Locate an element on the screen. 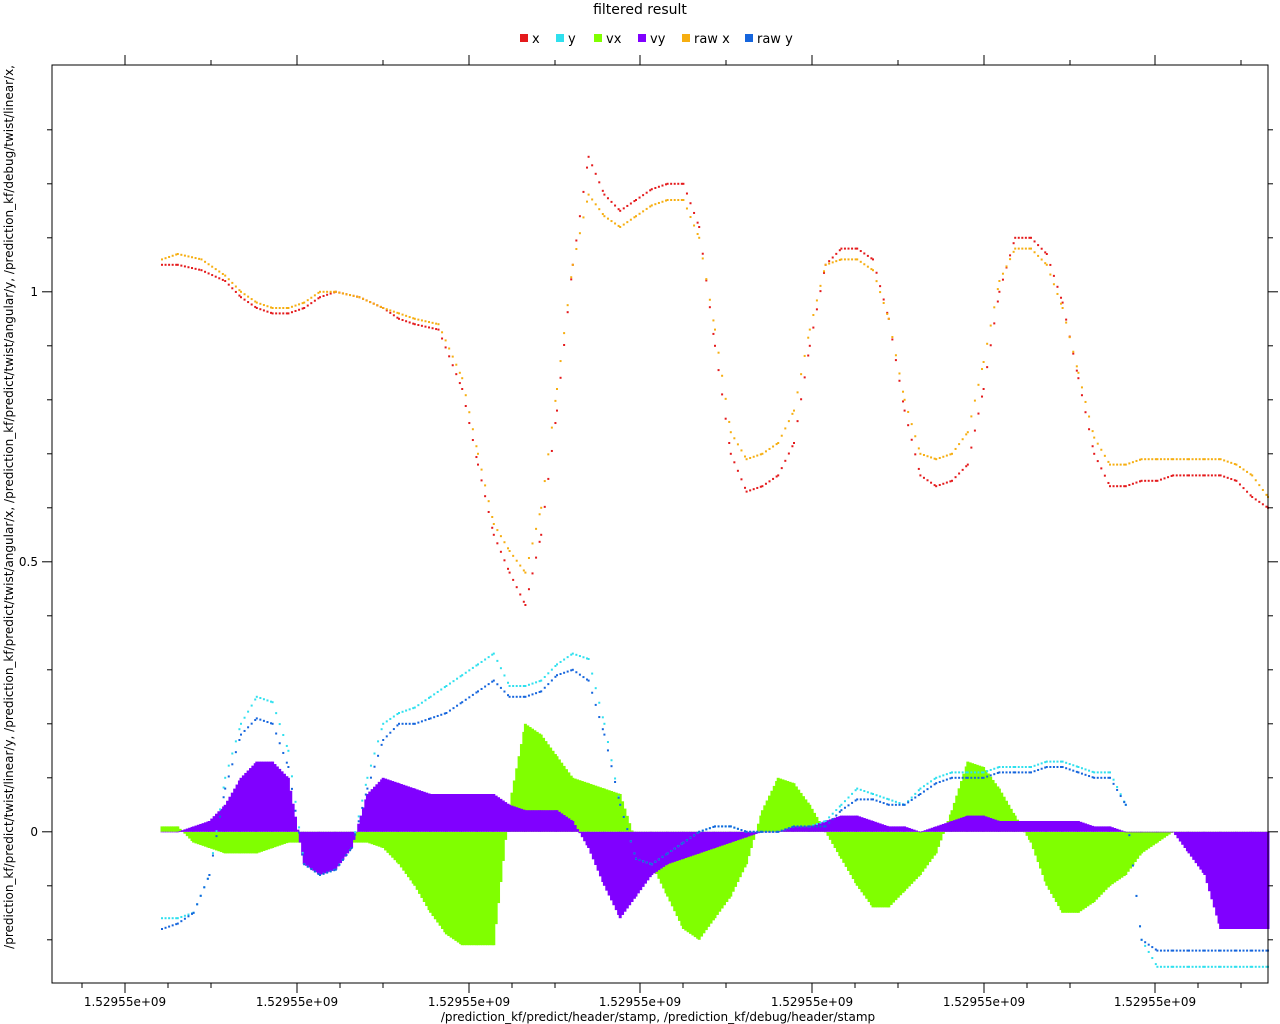 This screenshot has width=1280, height=1024. legend-label-x: x is located at coordinates (536, 39).